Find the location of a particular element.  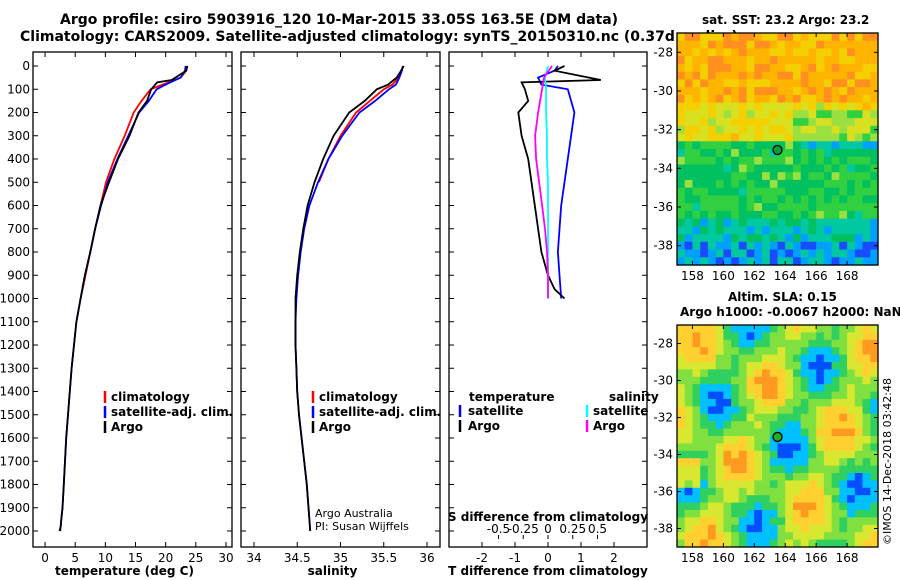

y-tick-label: 1300 is located at coordinates (15, 368).